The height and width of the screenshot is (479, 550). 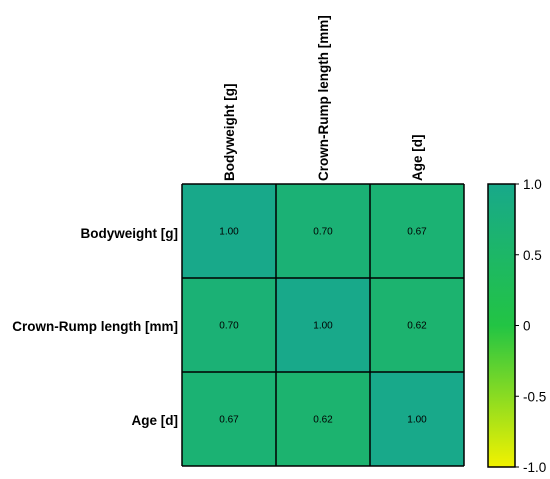 I want to click on colorbar-tick-label: 0, so click(x=527, y=326).